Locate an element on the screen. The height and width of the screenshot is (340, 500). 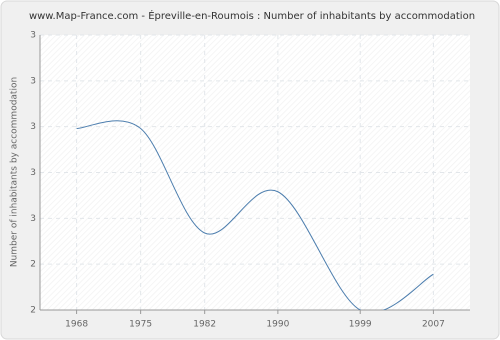
x-tick-label: 1990 is located at coordinates (277, 325).